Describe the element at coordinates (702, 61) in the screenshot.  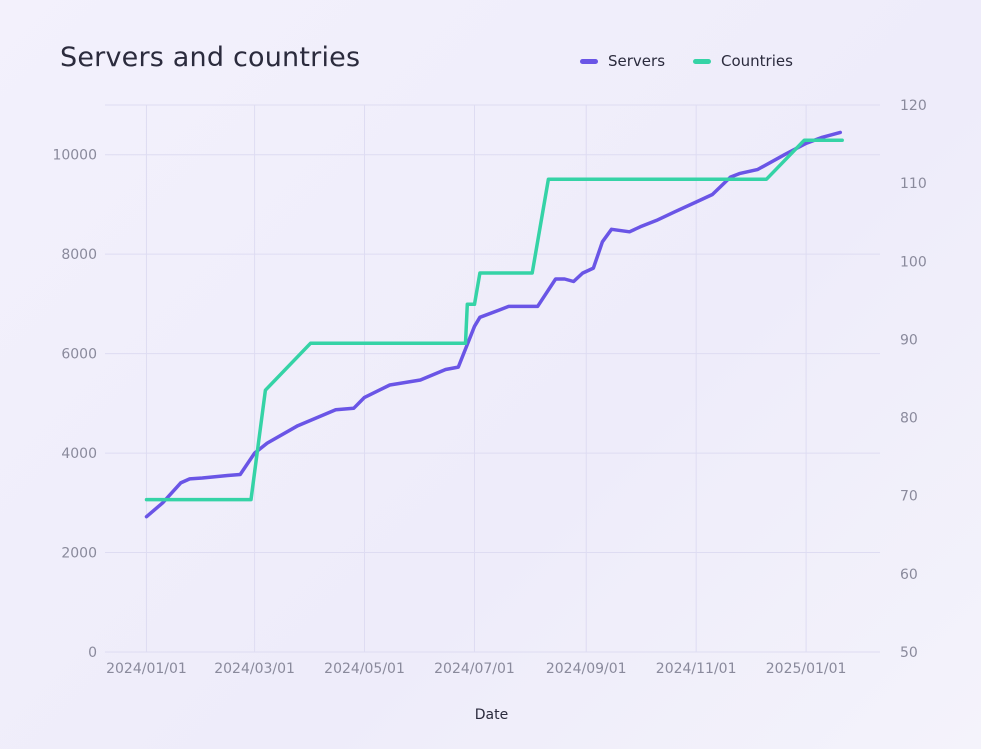
I see `legend-swatch-countries` at that location.